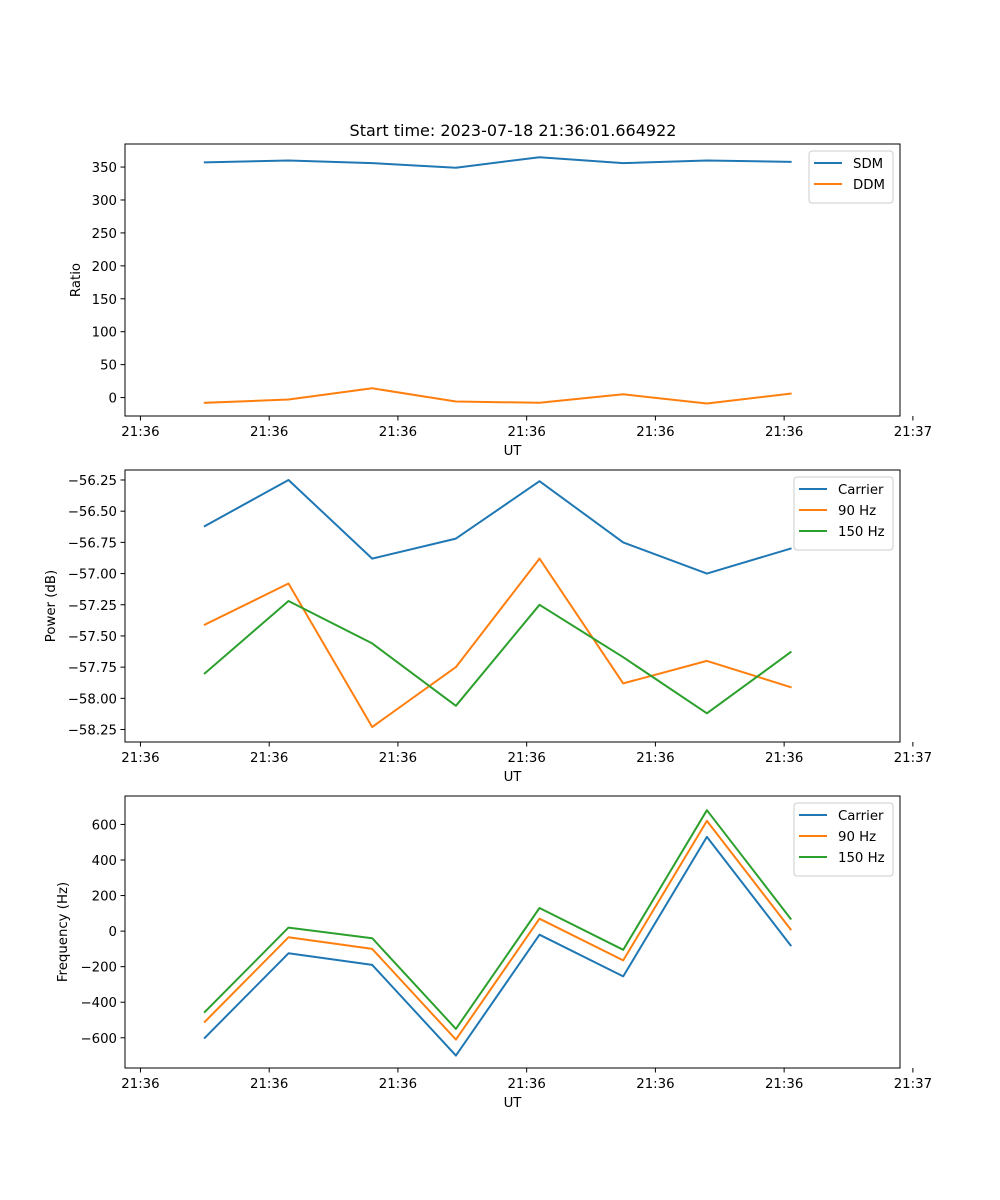 Image resolution: width=1000 pixels, height=1200 pixels. What do you see at coordinates (861, 532) in the screenshot?
I see `power-legend-label-150-hz: 150 Hz` at bounding box center [861, 532].